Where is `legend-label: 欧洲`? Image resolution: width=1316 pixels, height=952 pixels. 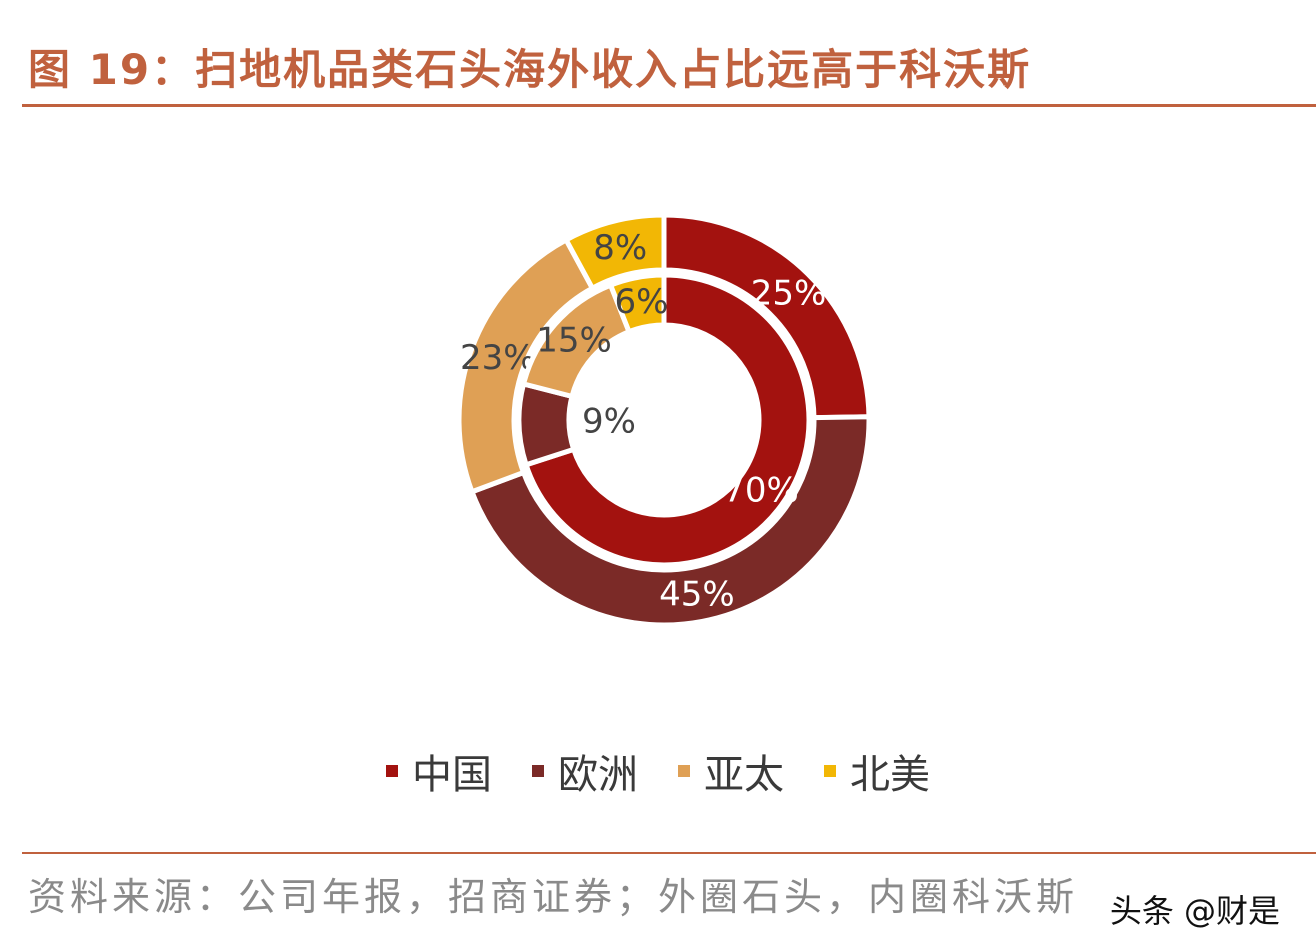 legend-label: 欧洲 is located at coordinates (598, 775).